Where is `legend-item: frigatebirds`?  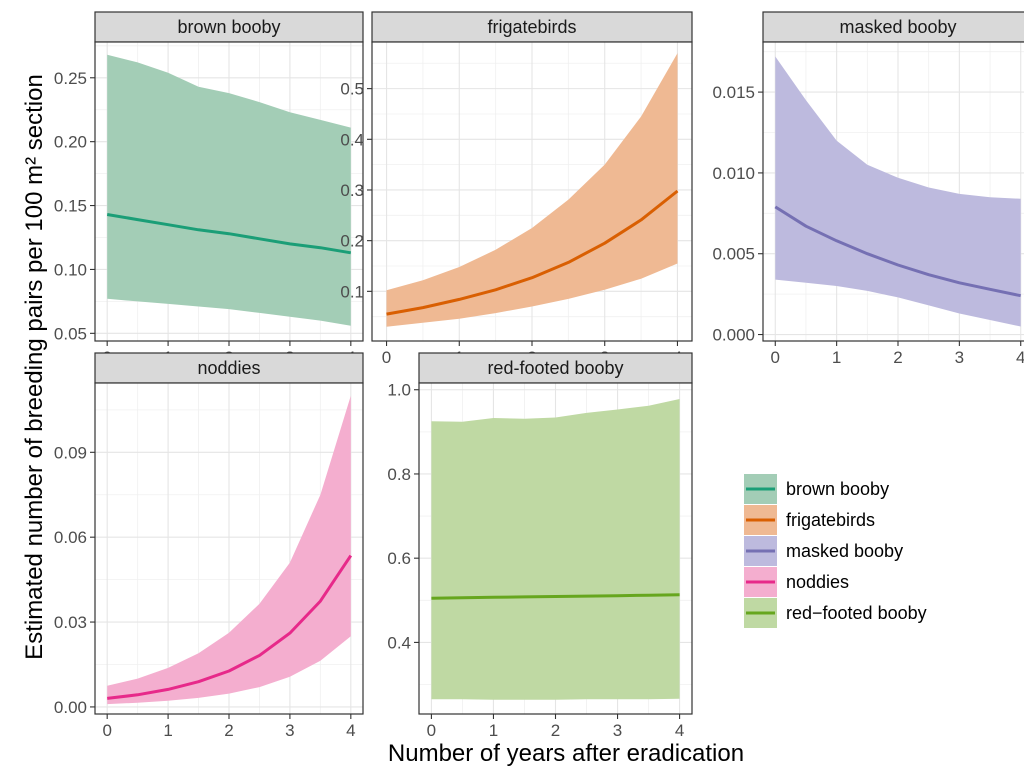
legend-item: frigatebirds is located at coordinates (809, 520).